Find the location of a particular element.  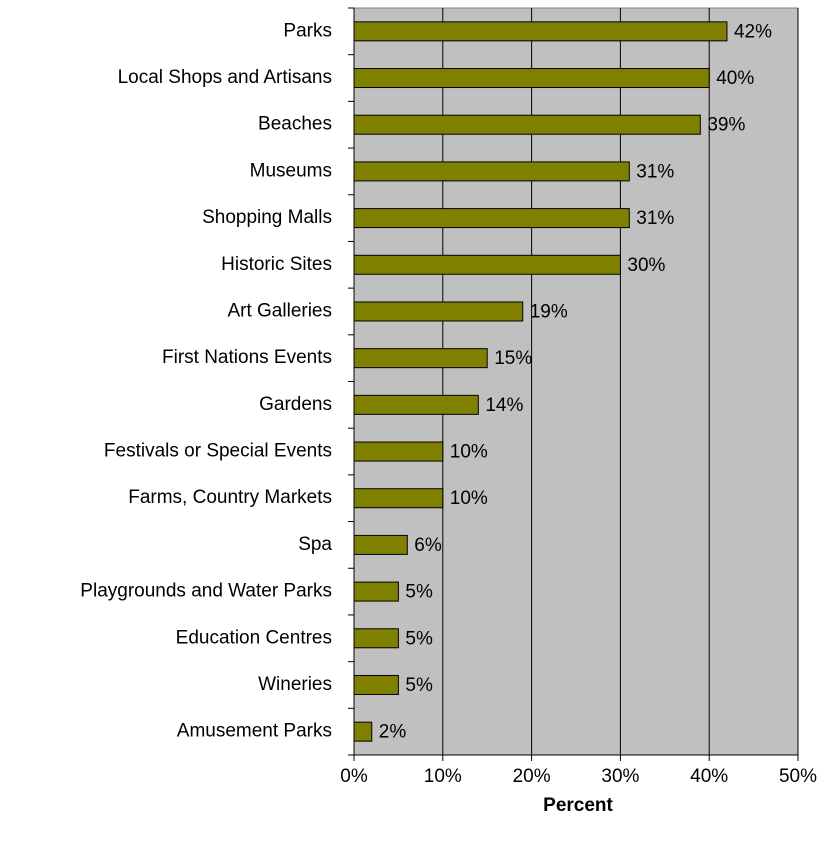

y-tick-label: Local Shops and Artisans is located at coordinates (225, 77).